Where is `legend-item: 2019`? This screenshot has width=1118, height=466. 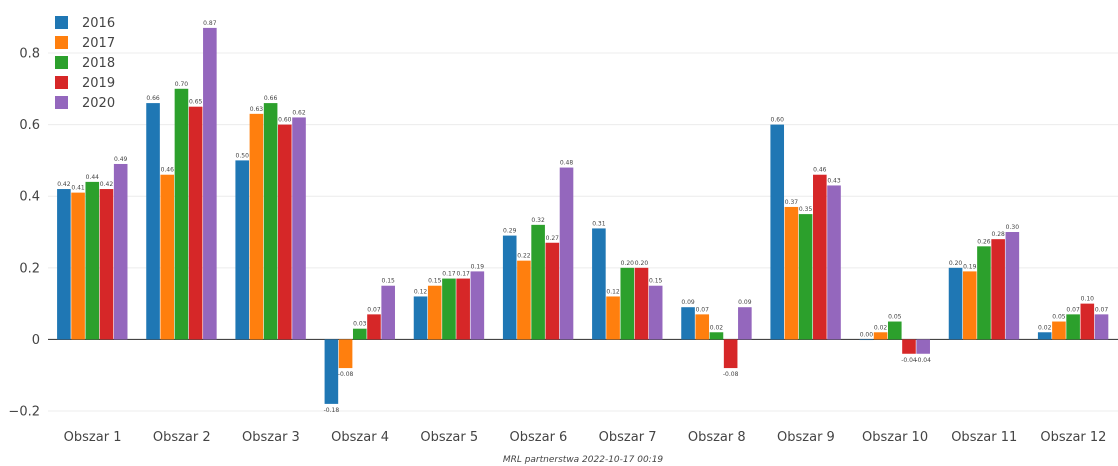 legend-item: 2019 is located at coordinates (85, 83).